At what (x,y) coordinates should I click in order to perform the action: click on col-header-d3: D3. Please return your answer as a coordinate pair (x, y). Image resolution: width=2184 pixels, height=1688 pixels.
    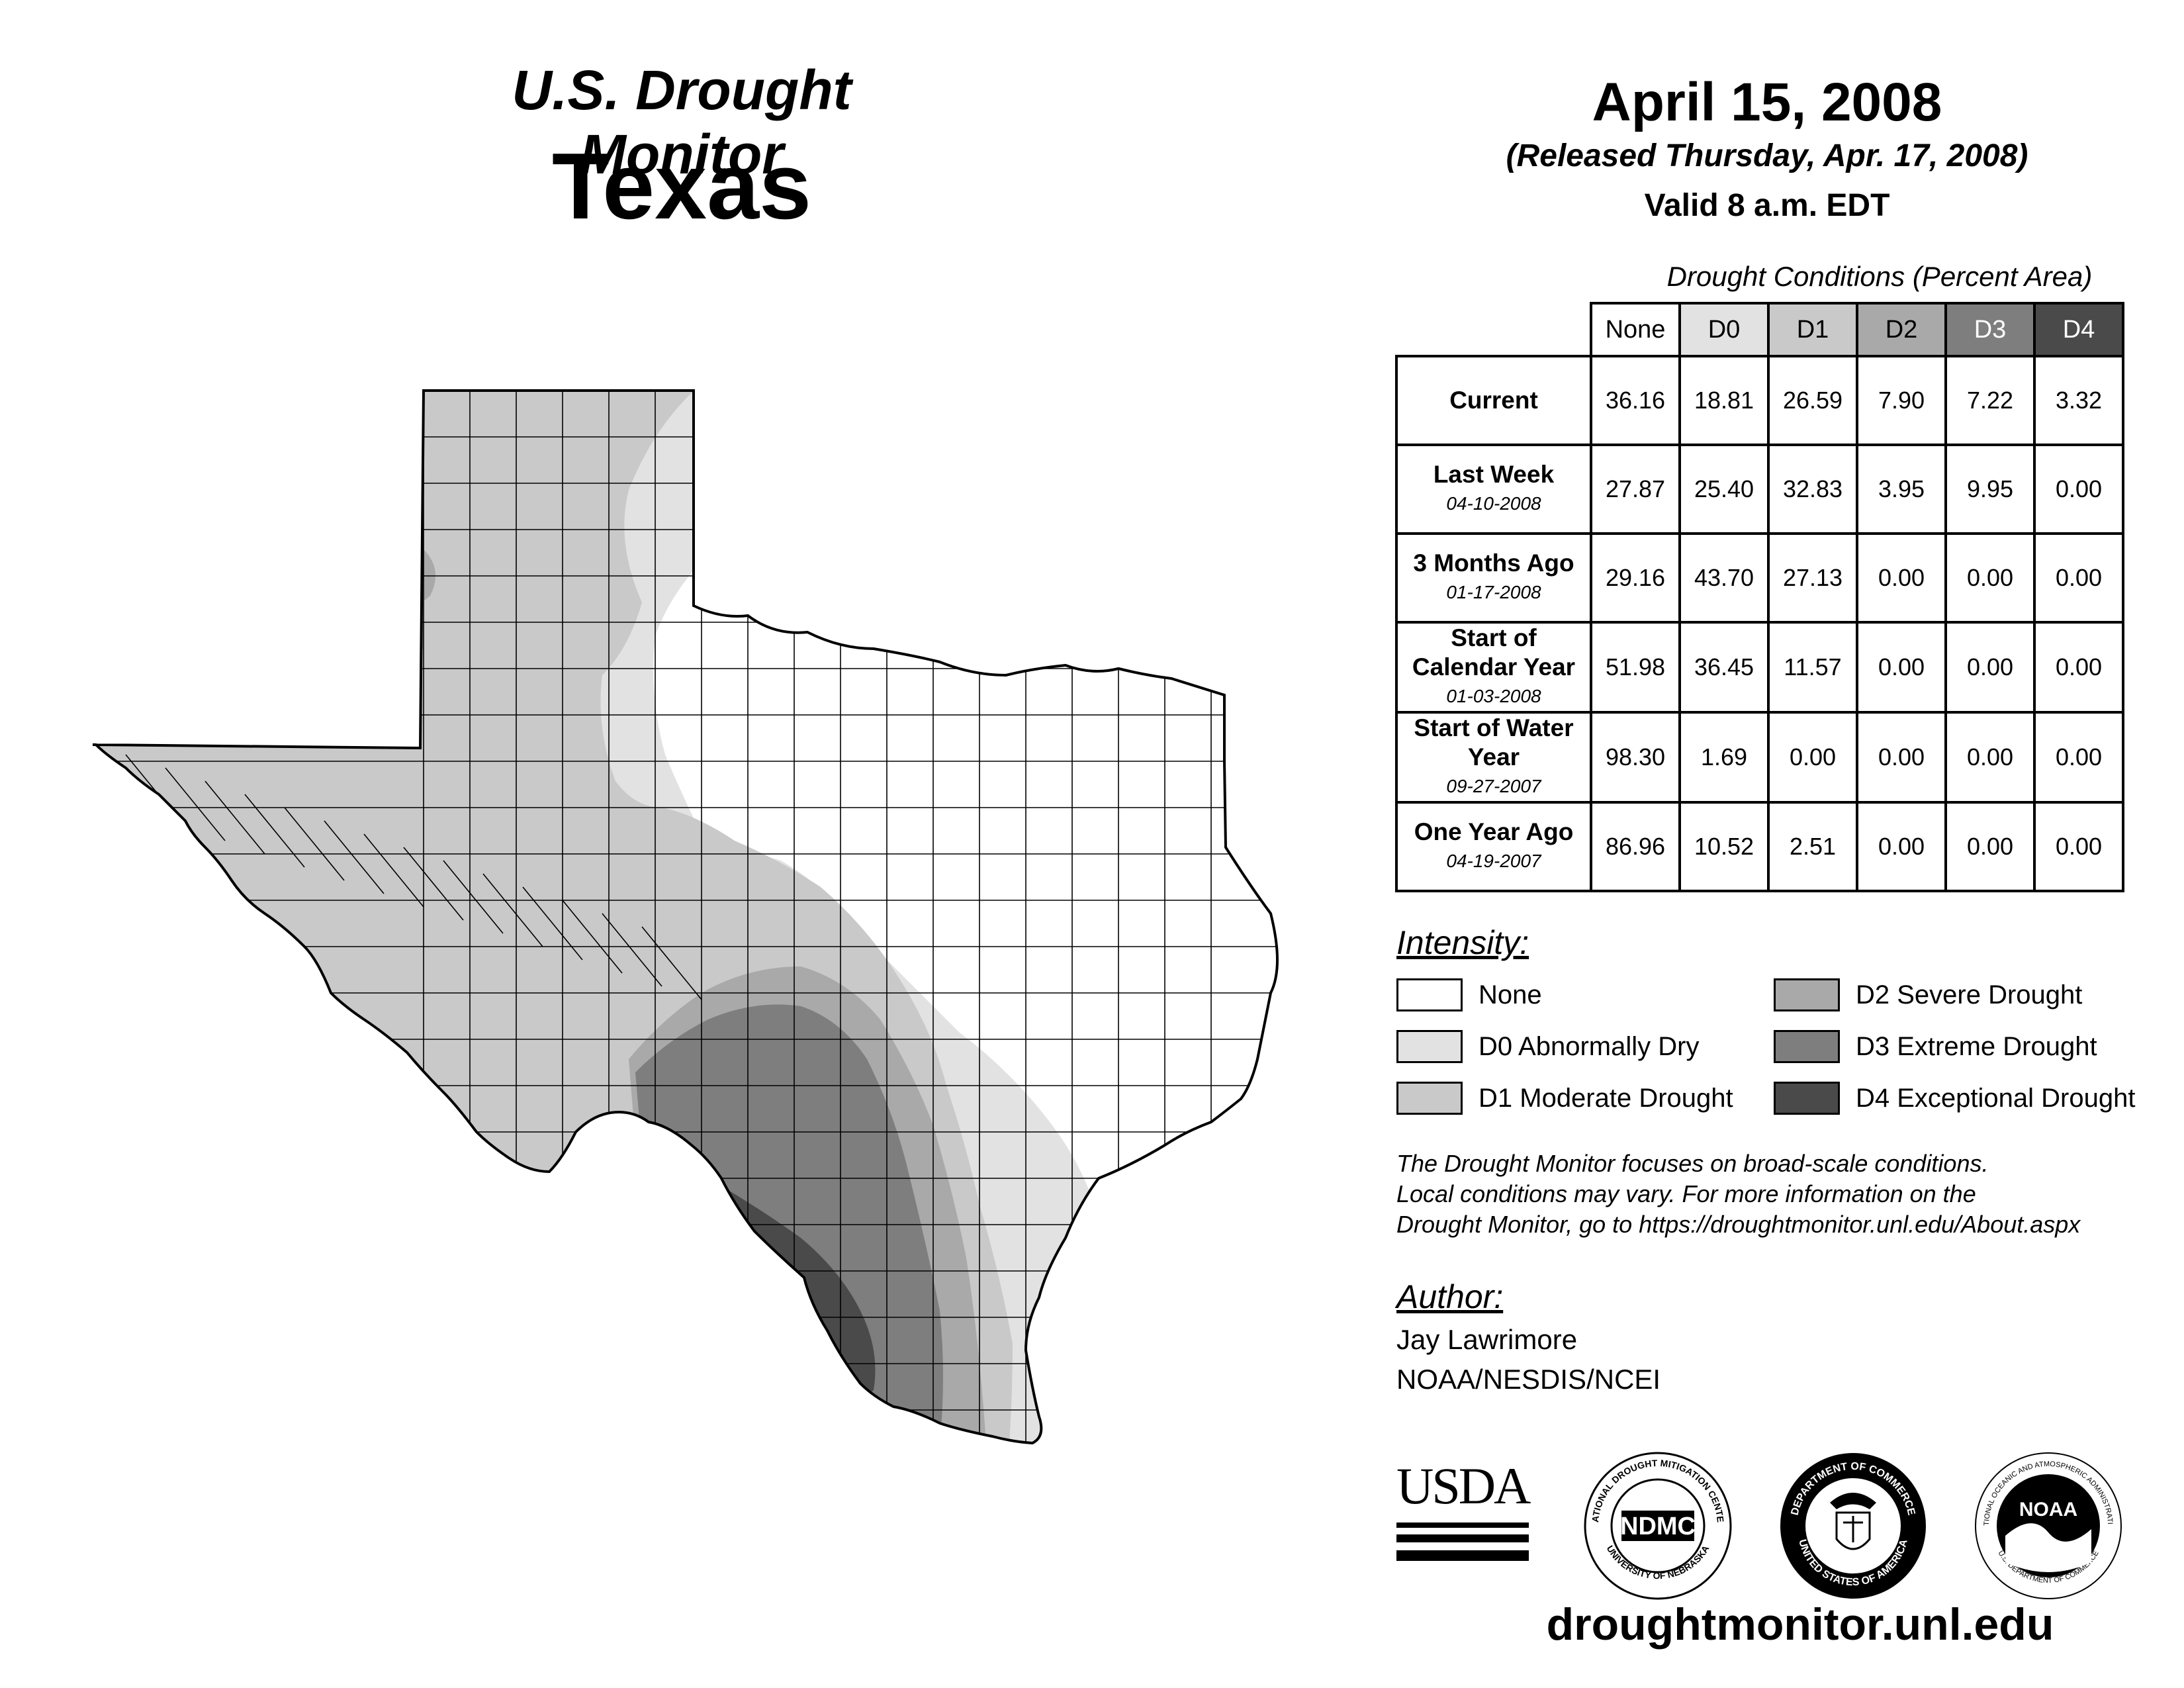
    Looking at the image, I should click on (1990, 329).